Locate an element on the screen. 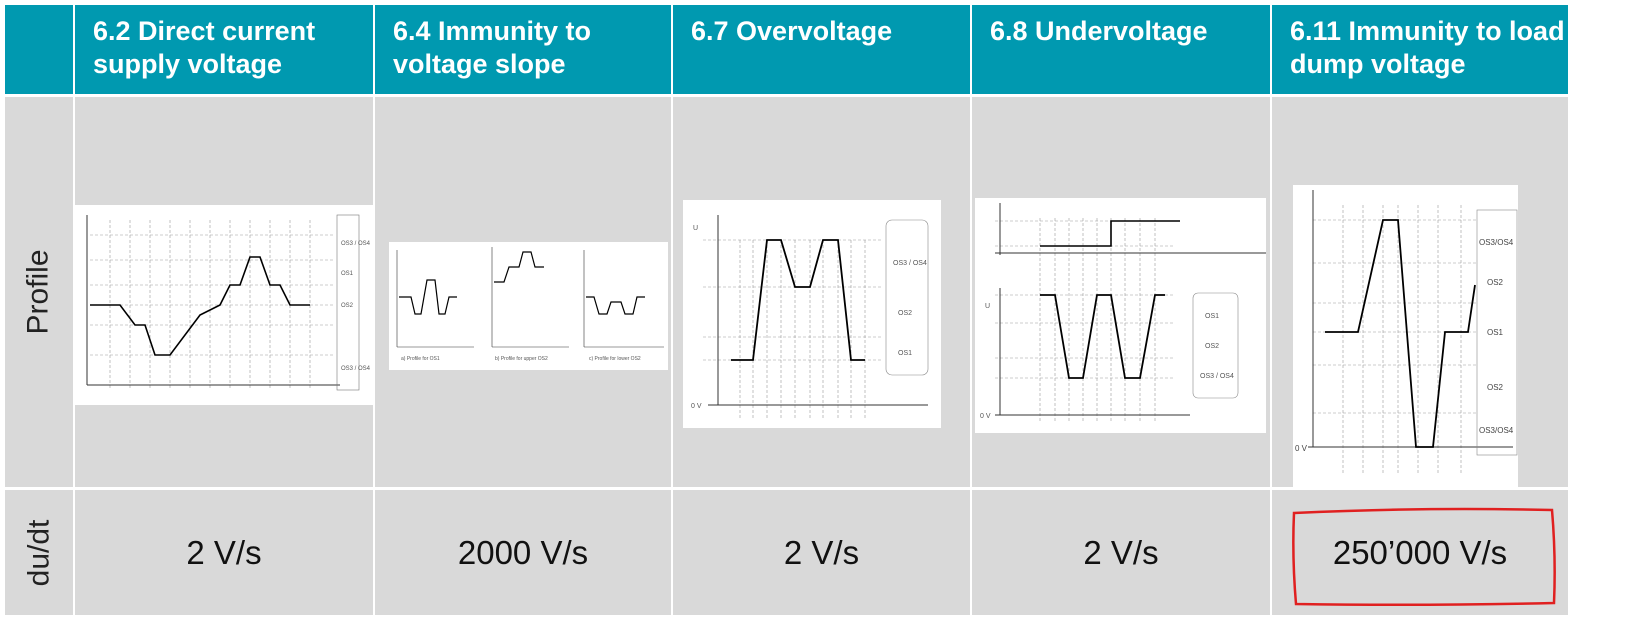  caption: a) Profile for OS1 is located at coordinates (420, 359).